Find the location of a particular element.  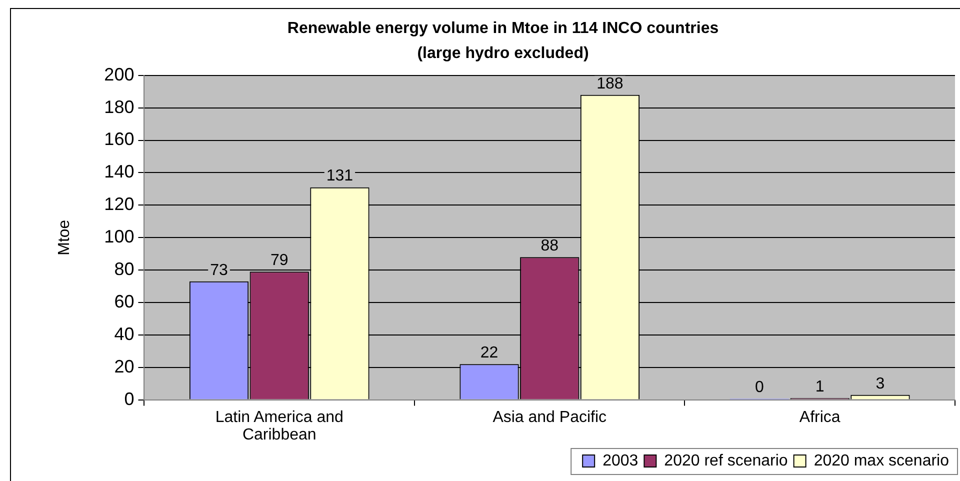

data-label: 22 is located at coordinates (489, 353).